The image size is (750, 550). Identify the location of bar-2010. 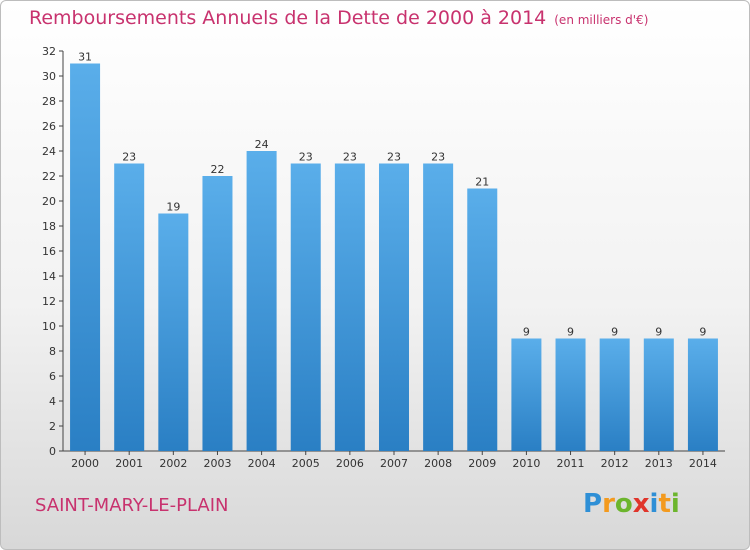
(526, 394).